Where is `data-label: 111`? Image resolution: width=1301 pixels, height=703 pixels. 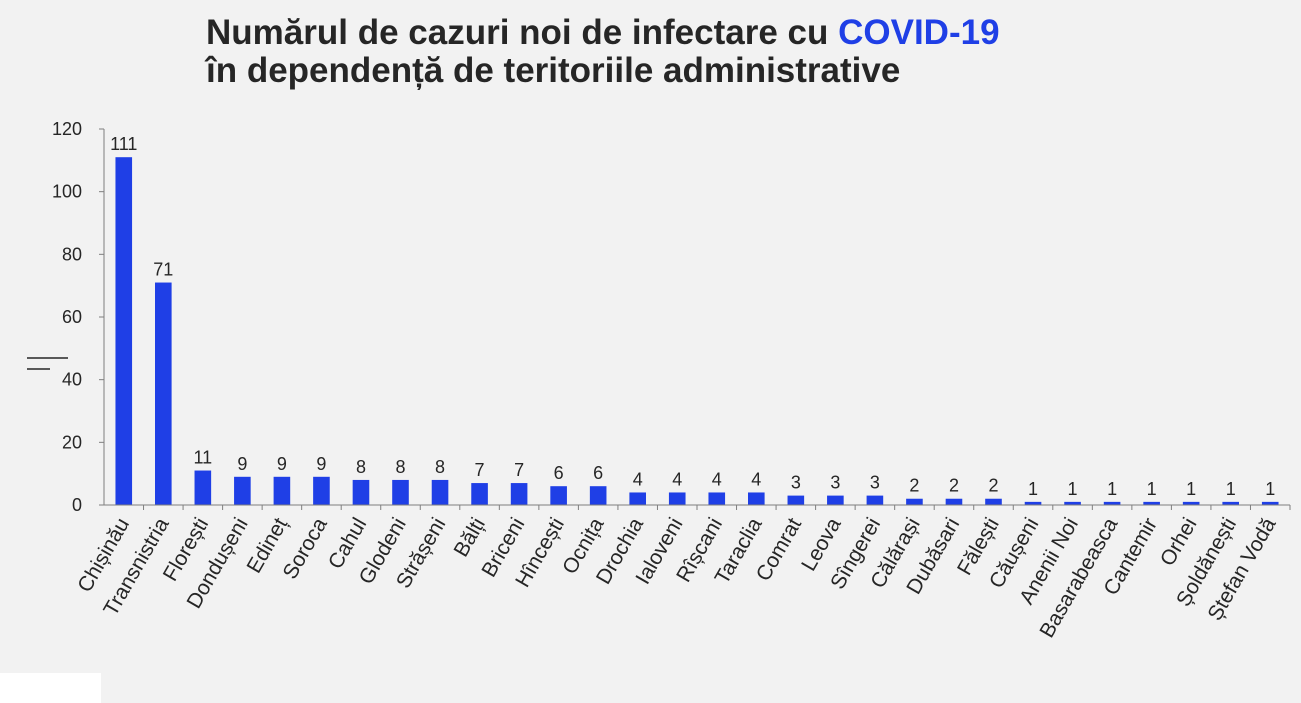
data-label: 111 is located at coordinates (123, 144).